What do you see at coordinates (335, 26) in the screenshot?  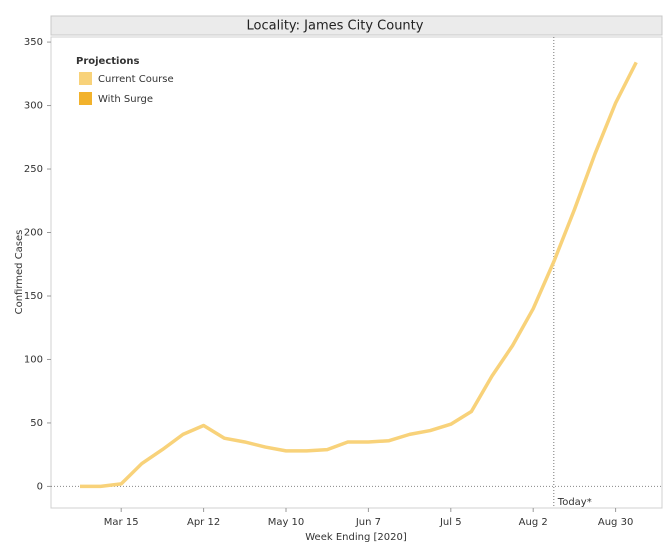 I see `chart-title: Locality: James City County` at bounding box center [335, 26].